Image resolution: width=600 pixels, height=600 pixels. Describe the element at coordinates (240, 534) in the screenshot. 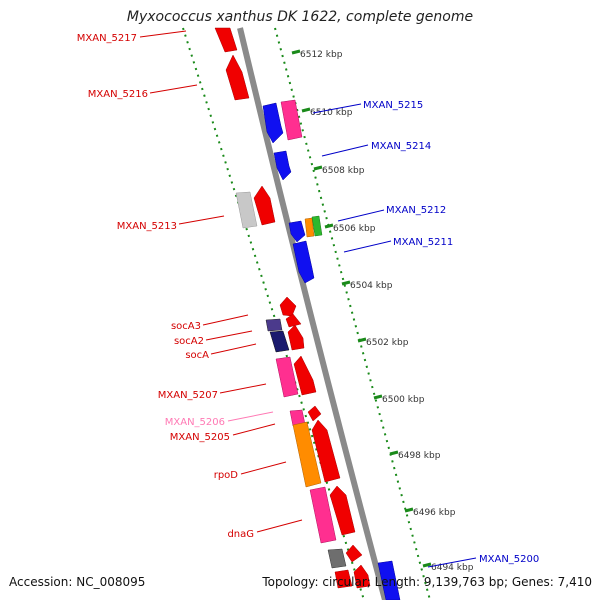

I see `gene-label-dnag: dnaG` at that location.